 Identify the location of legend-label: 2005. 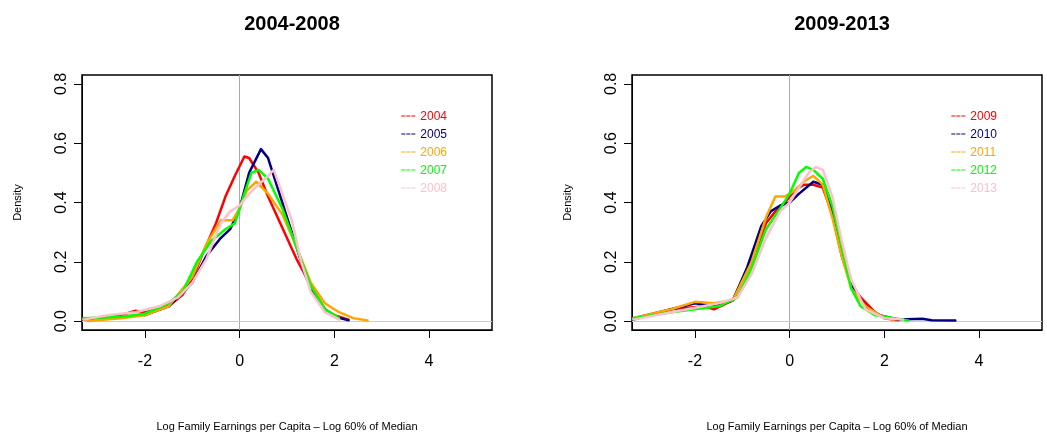
(434, 134).